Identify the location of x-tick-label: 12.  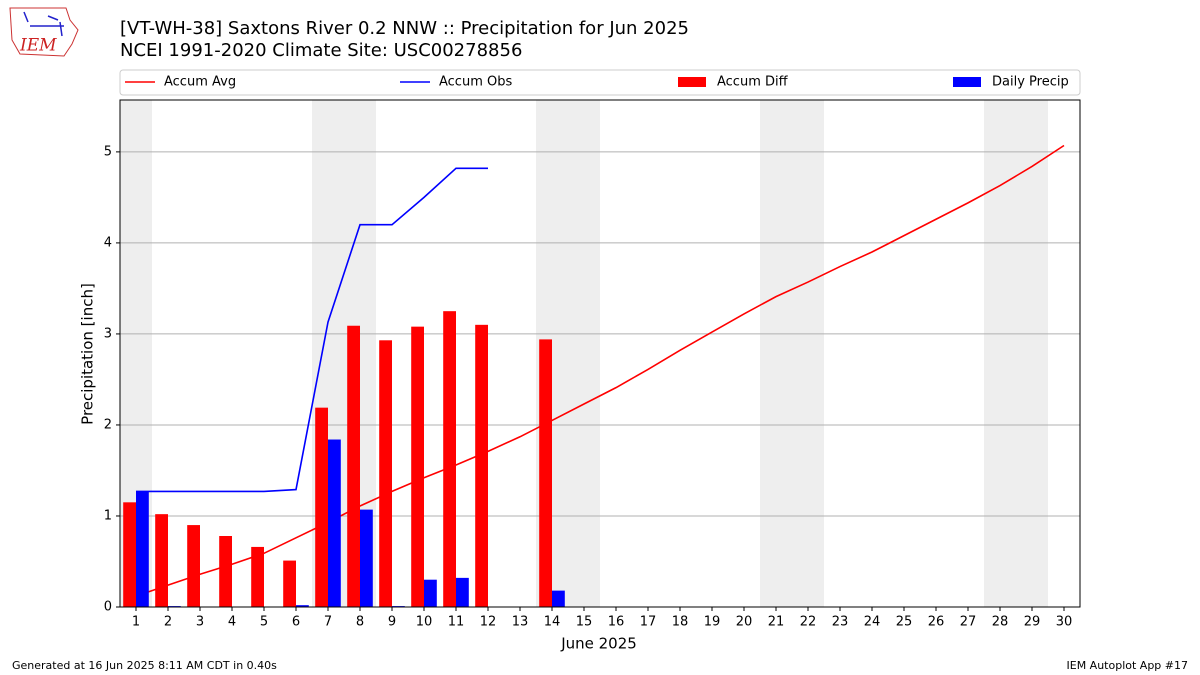
(488, 622).